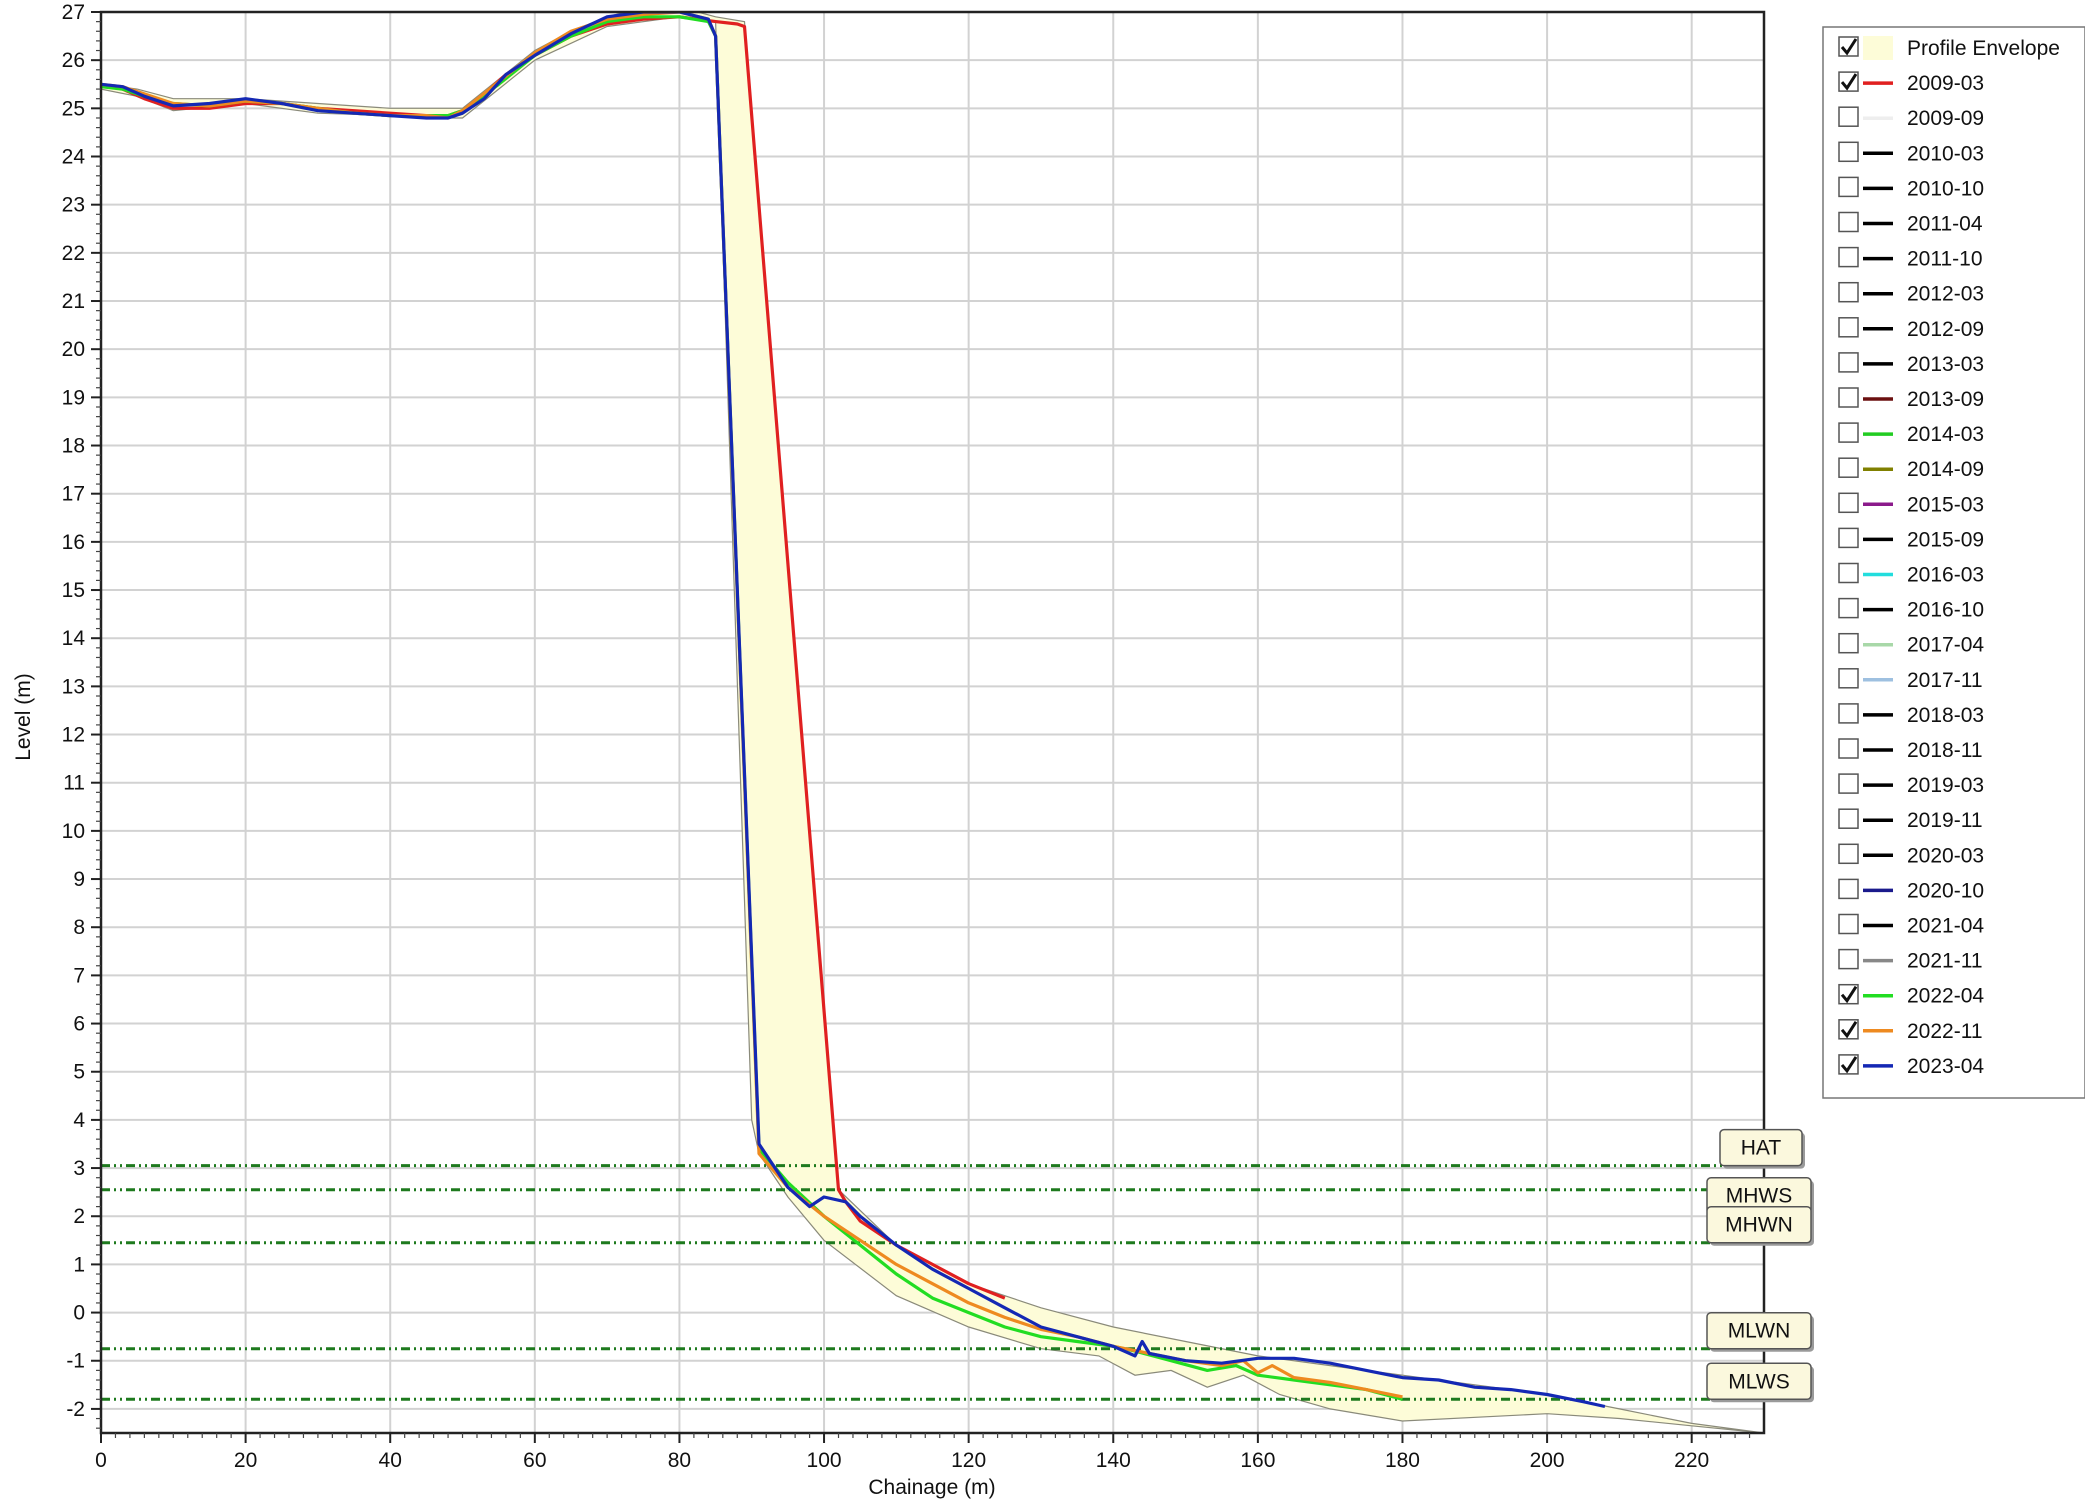  What do you see at coordinates (79, 1168) in the screenshot?
I see `y-tick-label: 3` at bounding box center [79, 1168].